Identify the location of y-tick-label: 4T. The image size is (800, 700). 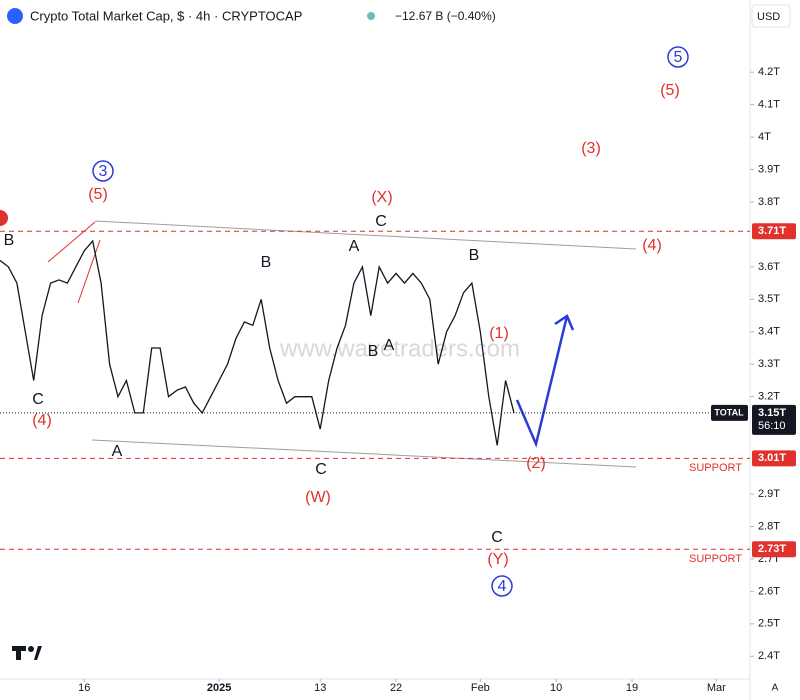
(764, 137).